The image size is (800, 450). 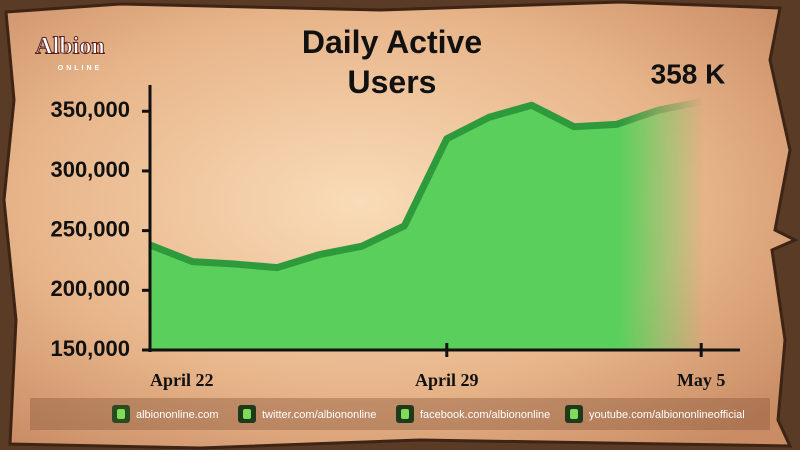 I want to click on y-tick-label: 300,000, so click(x=90, y=169).